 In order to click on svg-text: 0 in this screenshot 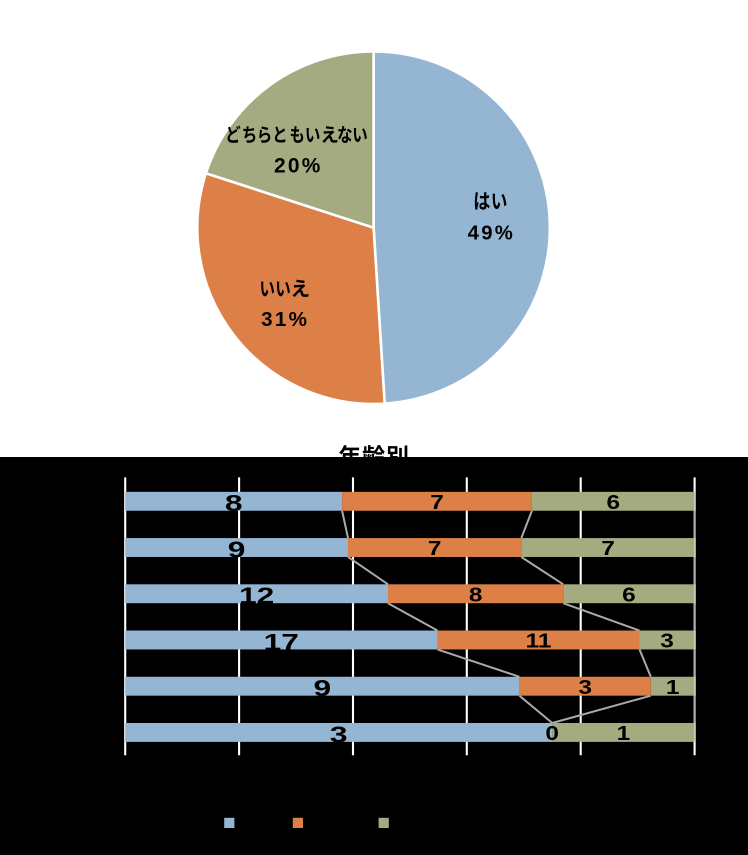, I will do `click(552, 733)`.